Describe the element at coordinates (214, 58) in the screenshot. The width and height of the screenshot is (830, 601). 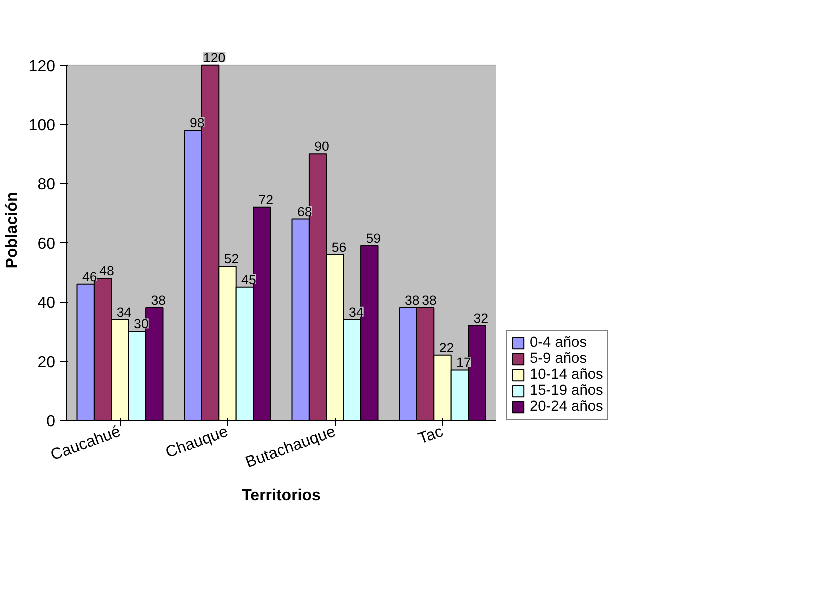
I see `data-label: 120` at that location.